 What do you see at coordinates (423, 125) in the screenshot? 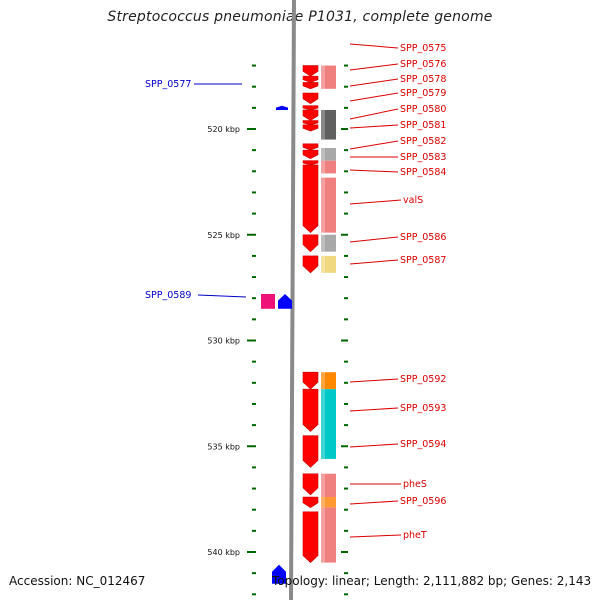
I see `gene-label: SPP_0581` at bounding box center [423, 125].